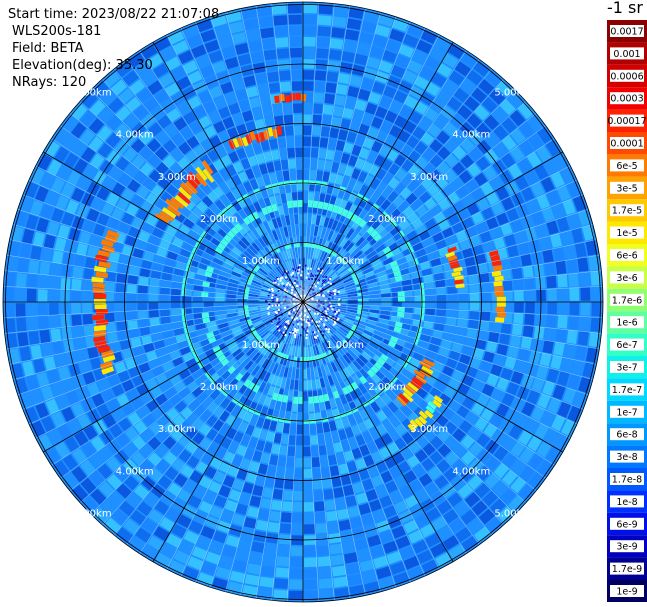  I want to click on legend-label: 1.7e-6, so click(627, 300).